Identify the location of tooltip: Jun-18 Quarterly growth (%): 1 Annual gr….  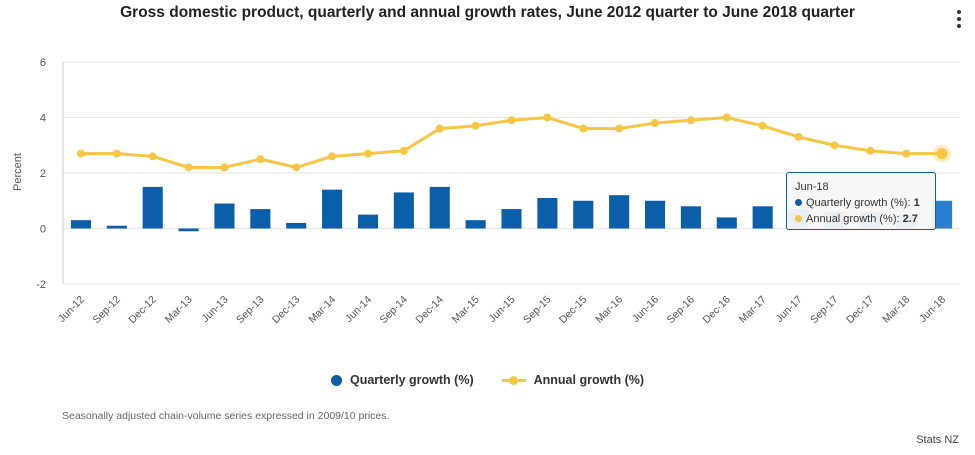
(861, 201).